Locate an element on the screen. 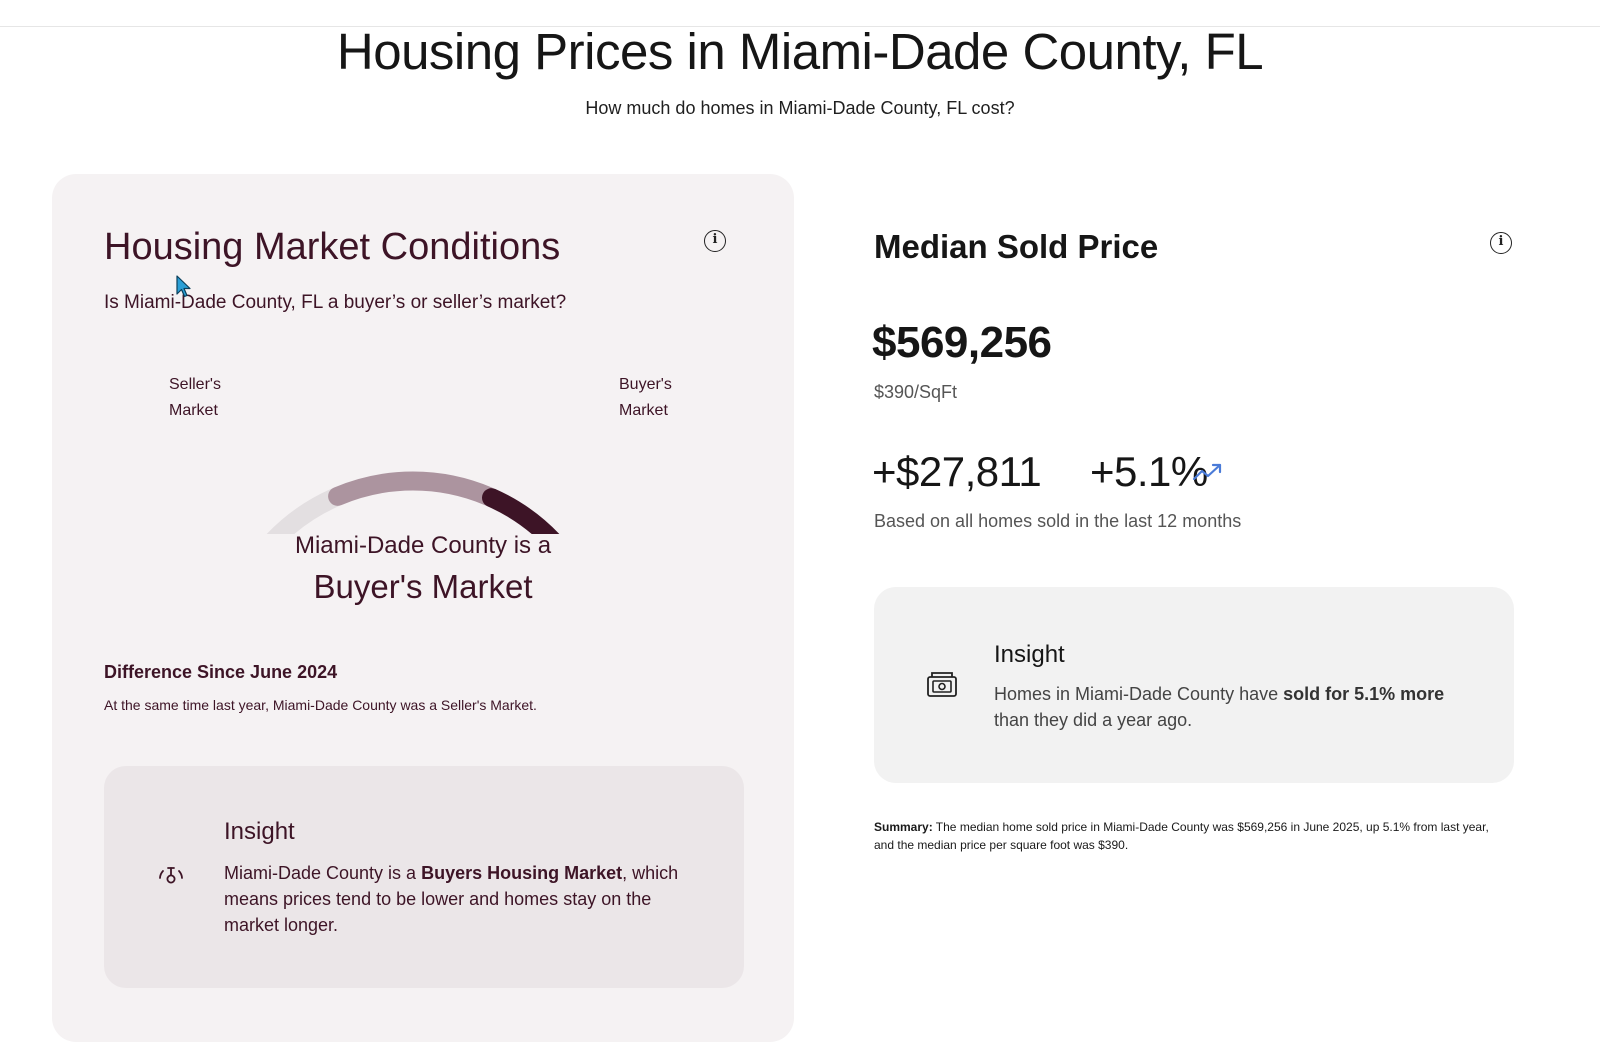 Image resolution: width=1600 pixels, height=1057 pixels. price-change-percent: +5.1% is located at coordinates (1149, 471).